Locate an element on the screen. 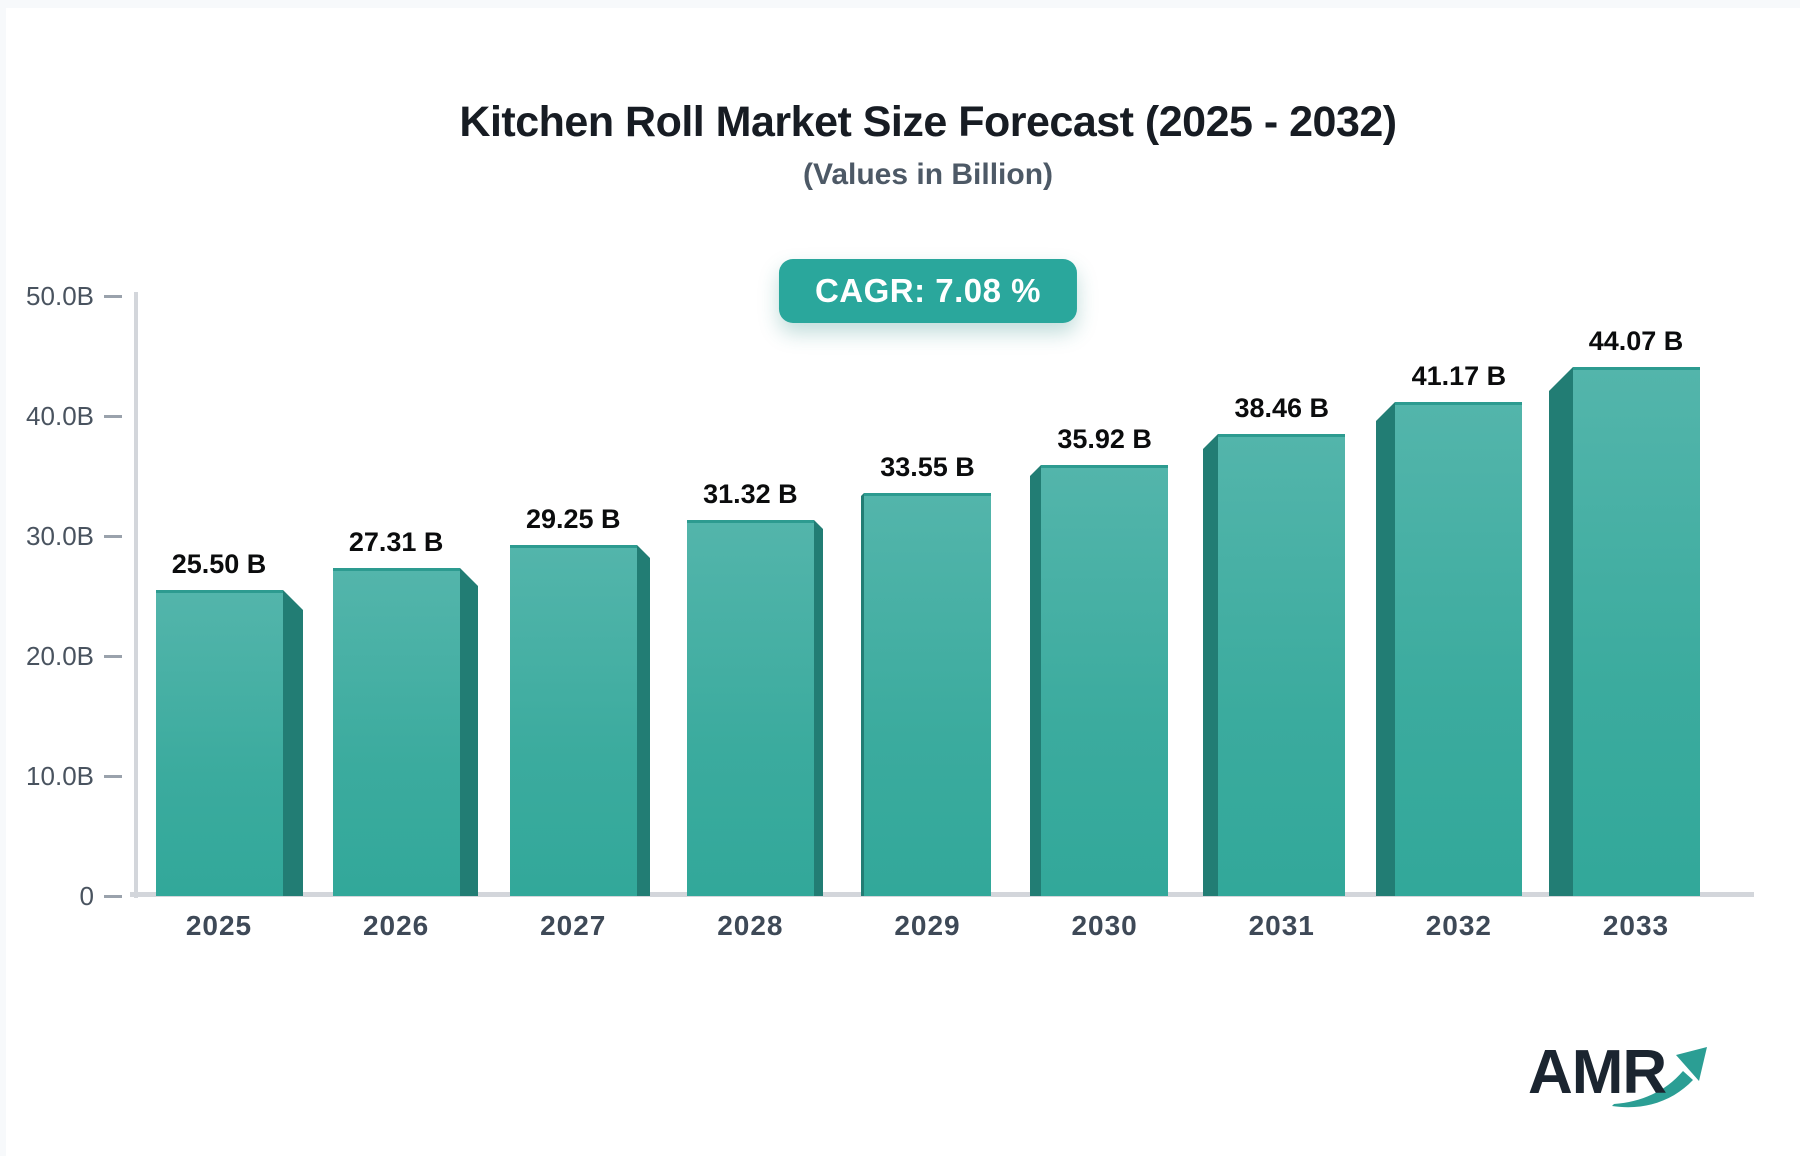  amr-logo: AMR is located at coordinates (1617, 1073).